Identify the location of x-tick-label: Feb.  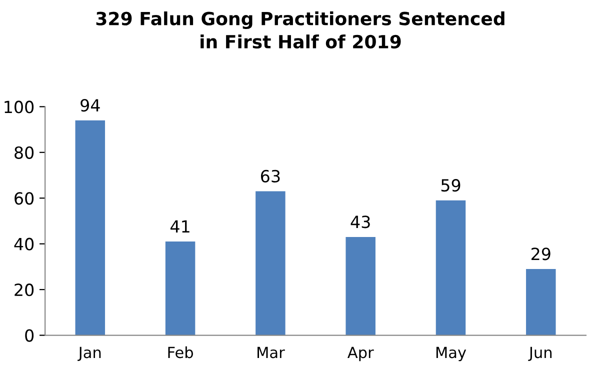
(180, 352).